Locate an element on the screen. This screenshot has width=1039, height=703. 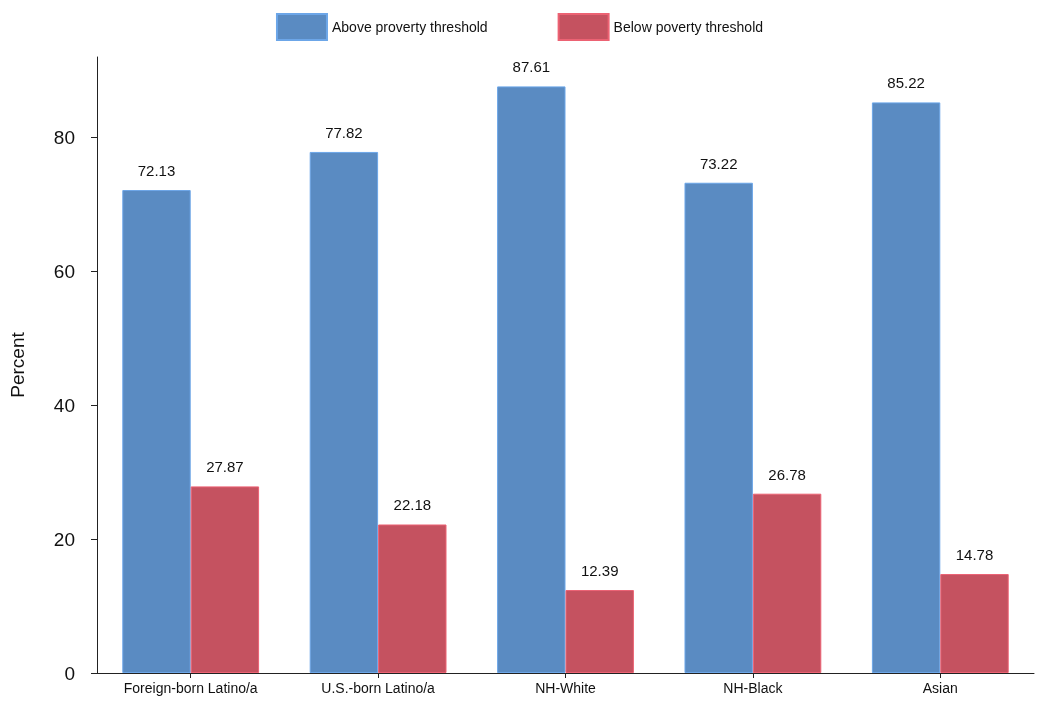
x-tick-label: Asian is located at coordinates (940, 688).